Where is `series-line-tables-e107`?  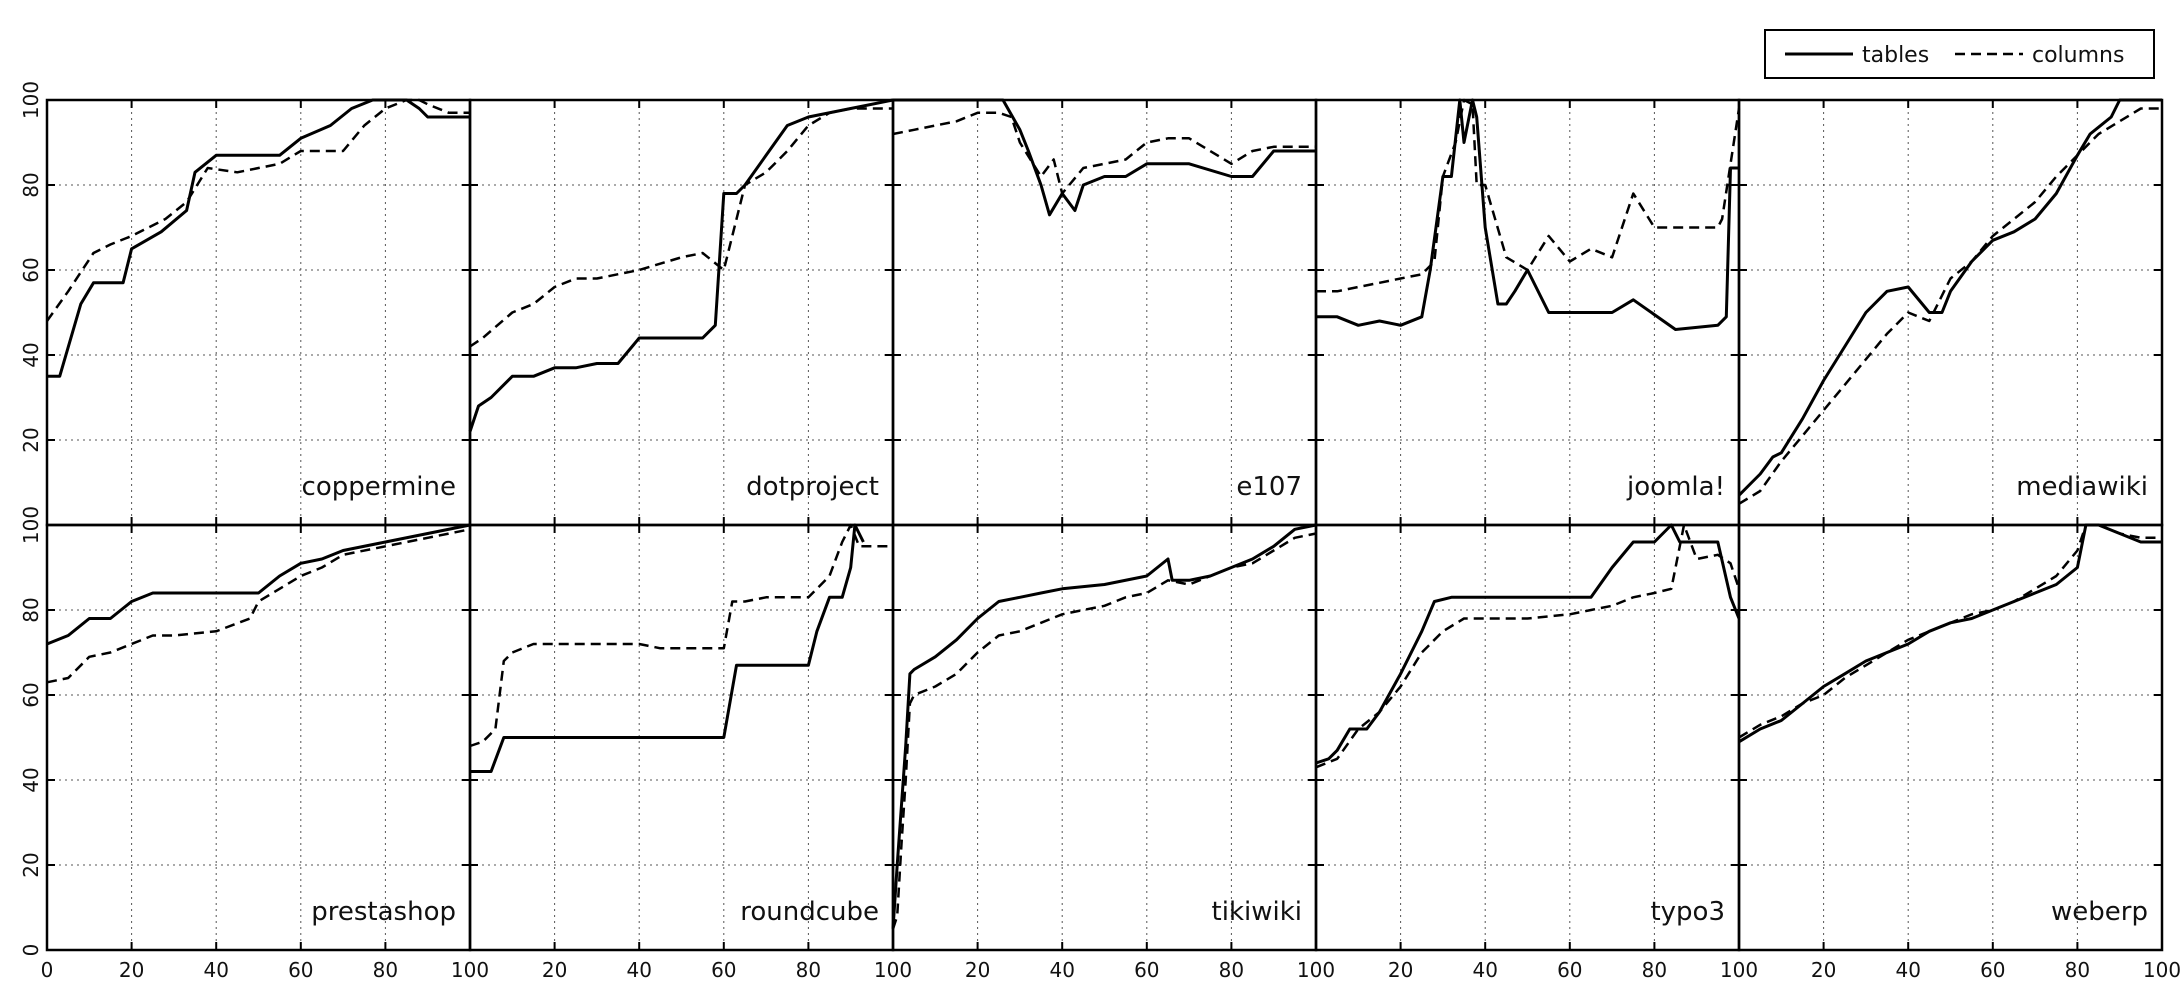
series-line-tables-e107 is located at coordinates (1104, 157).